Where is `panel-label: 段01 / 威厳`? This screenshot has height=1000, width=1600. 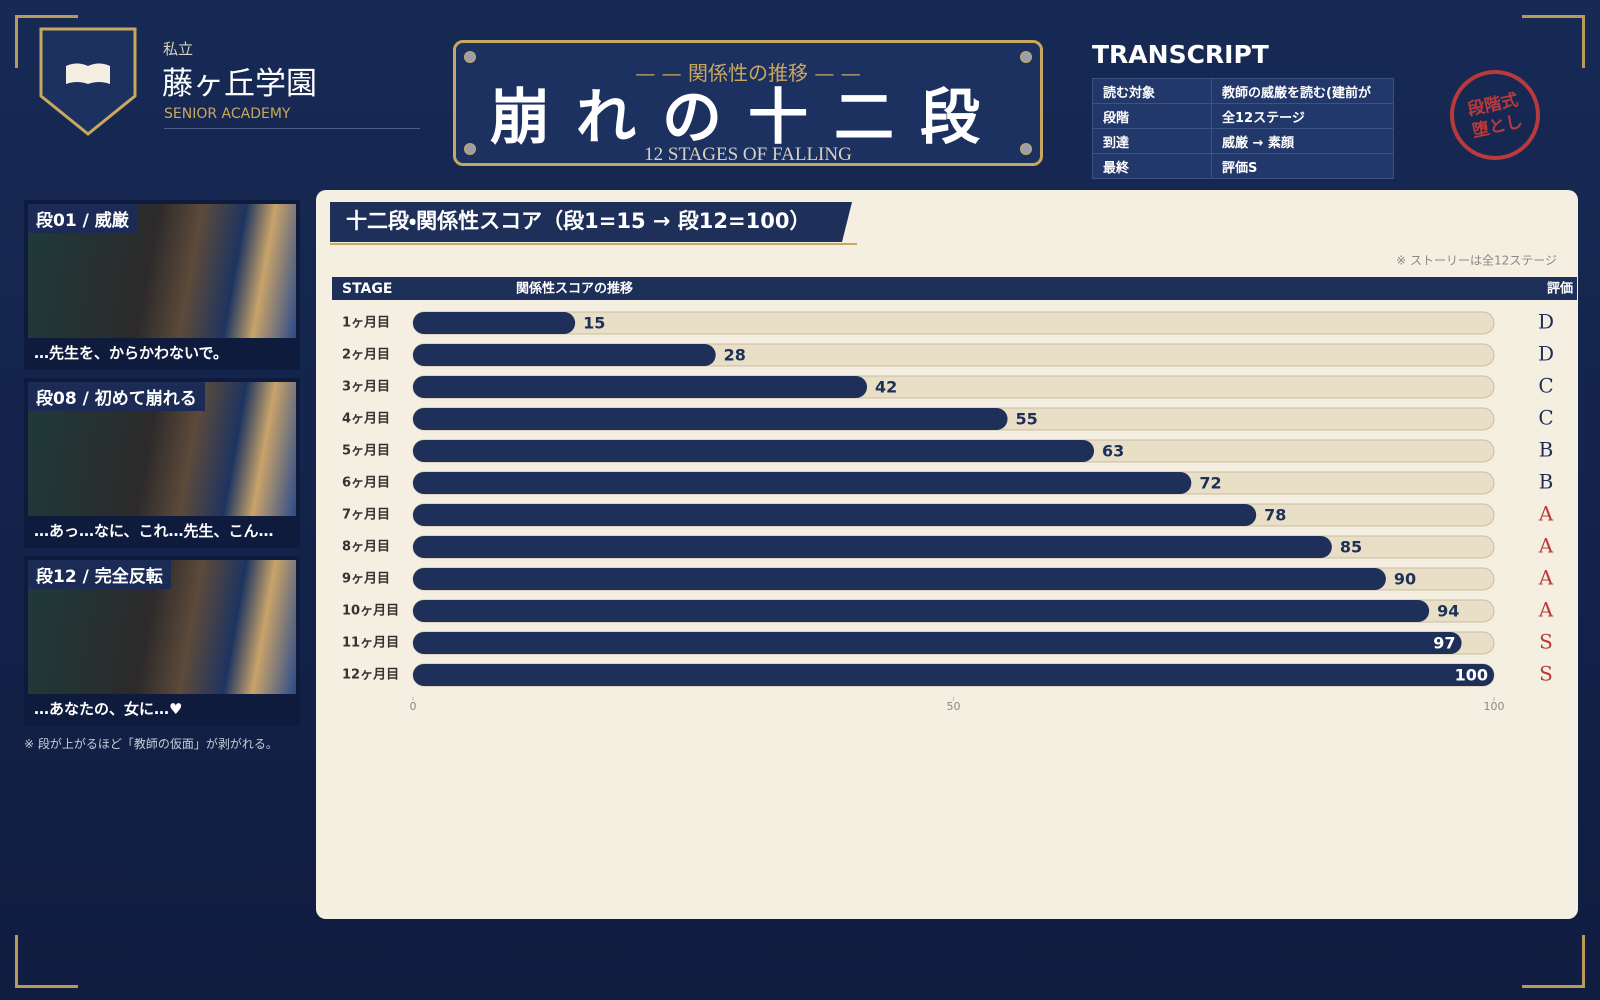 panel-label: 段01 / 威厳 is located at coordinates (82, 218).